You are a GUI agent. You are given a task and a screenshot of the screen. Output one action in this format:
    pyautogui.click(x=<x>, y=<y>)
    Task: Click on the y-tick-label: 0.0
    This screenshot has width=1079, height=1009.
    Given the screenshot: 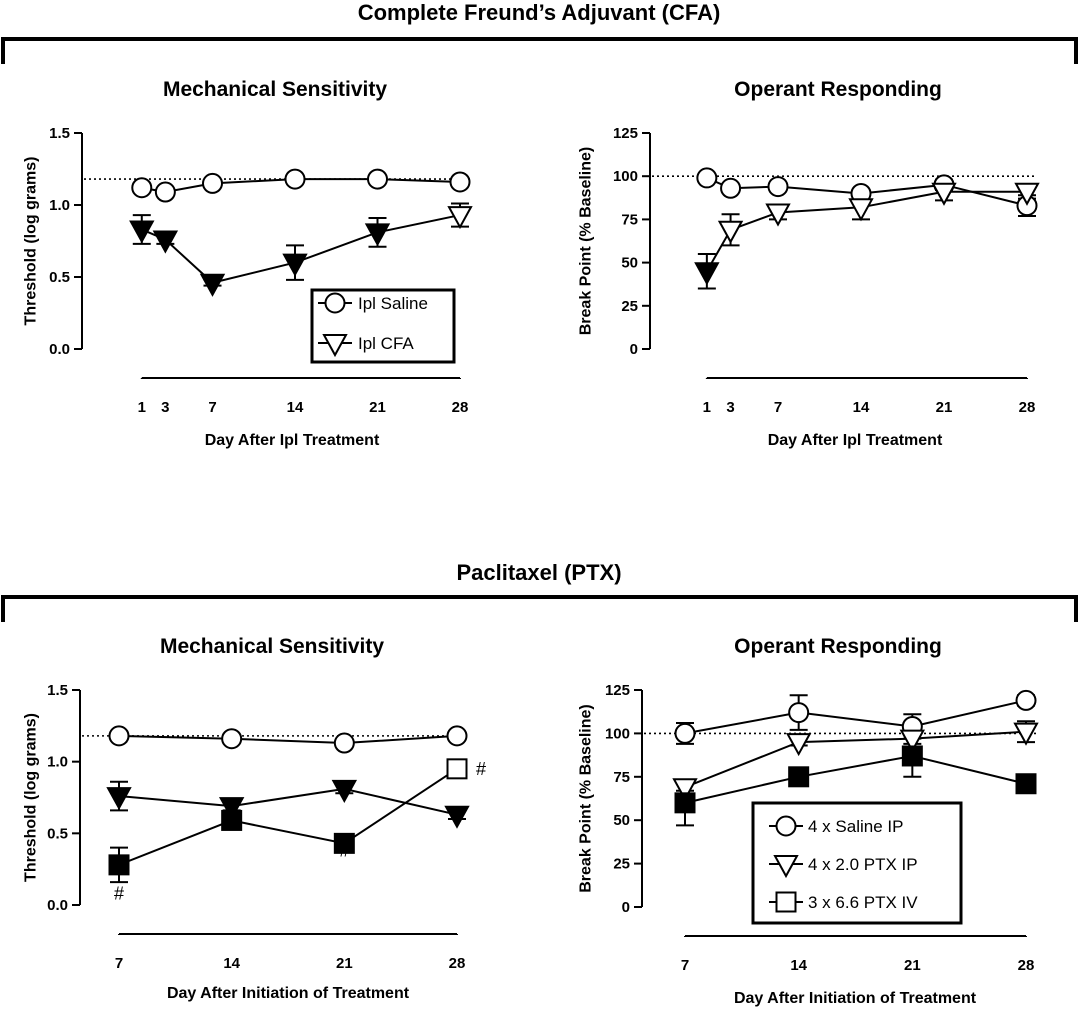 What is the action you would take?
    pyautogui.click(x=57, y=905)
    